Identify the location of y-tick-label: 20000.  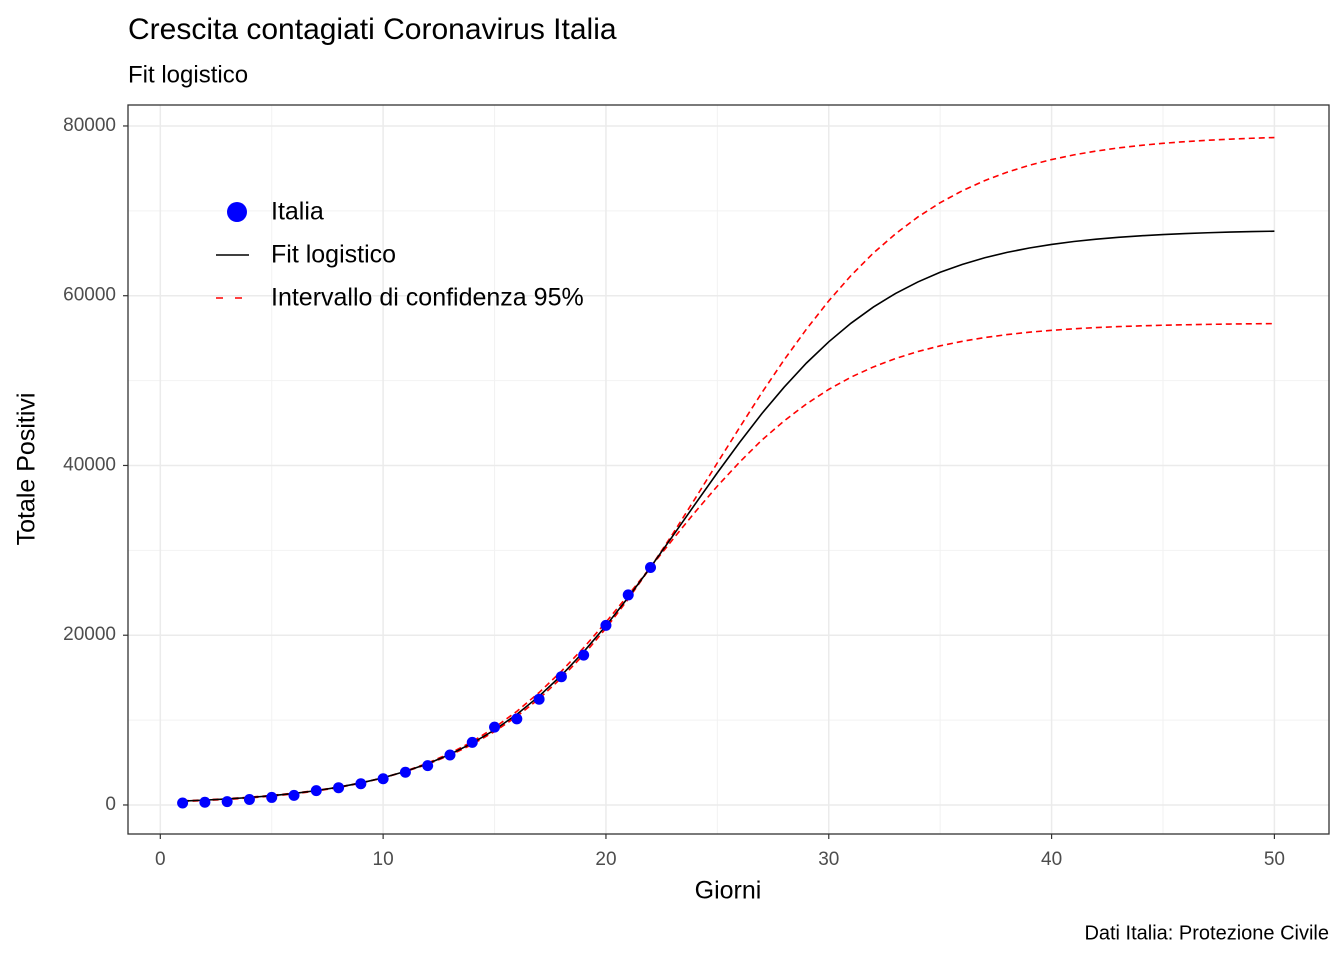
(89, 634).